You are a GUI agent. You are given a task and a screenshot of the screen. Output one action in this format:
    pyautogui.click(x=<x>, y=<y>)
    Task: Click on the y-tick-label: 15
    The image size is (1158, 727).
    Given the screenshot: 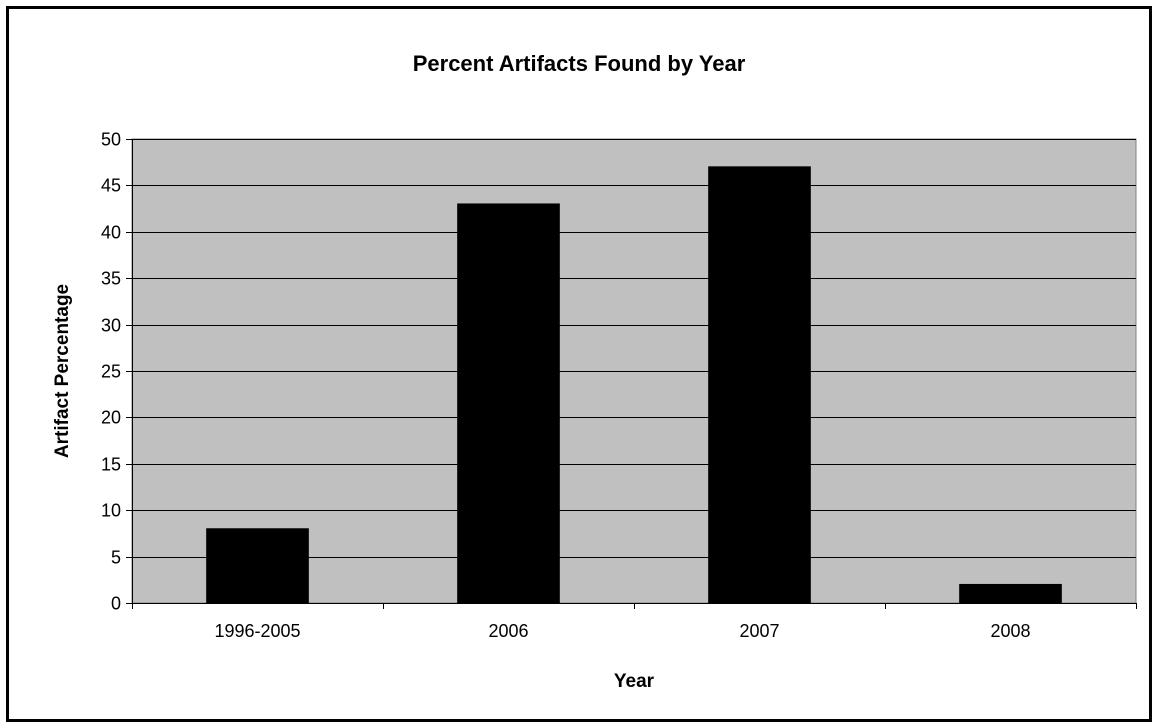 What is the action you would take?
    pyautogui.click(x=111, y=465)
    